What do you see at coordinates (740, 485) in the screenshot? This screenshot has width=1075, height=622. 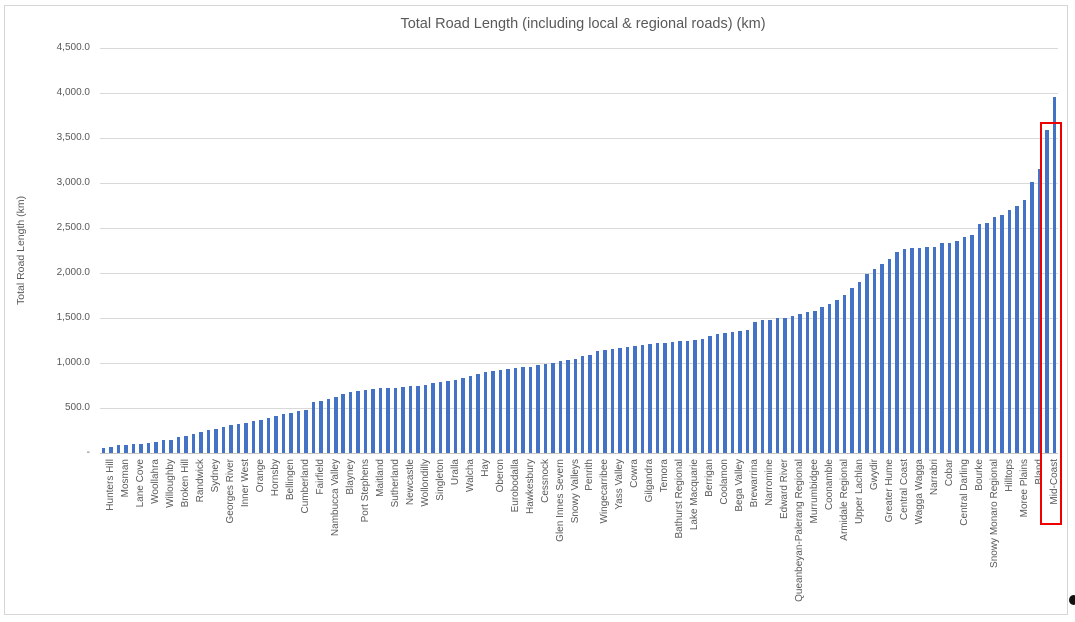 I see `x-category-label: Bega Valley` at bounding box center [740, 485].